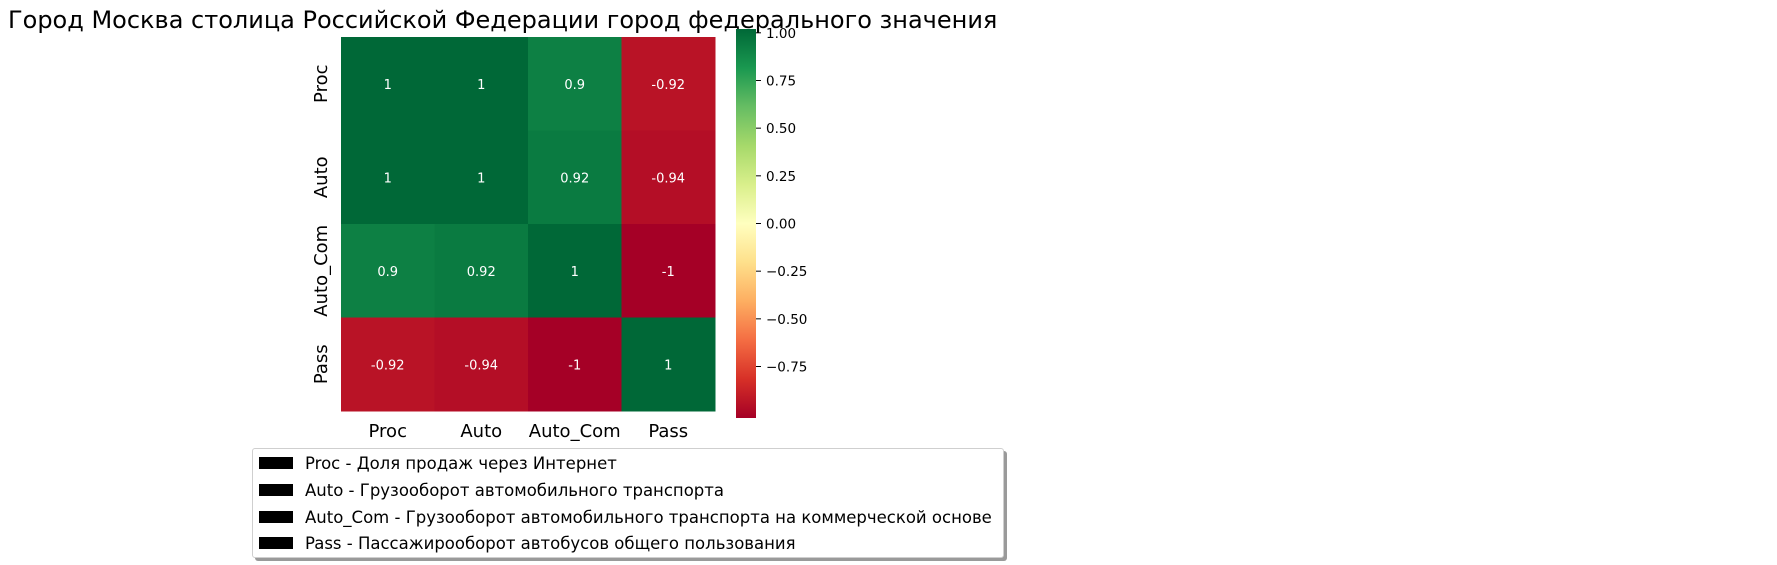  I want to click on y-tick-label: Auto_Com, so click(321, 271).